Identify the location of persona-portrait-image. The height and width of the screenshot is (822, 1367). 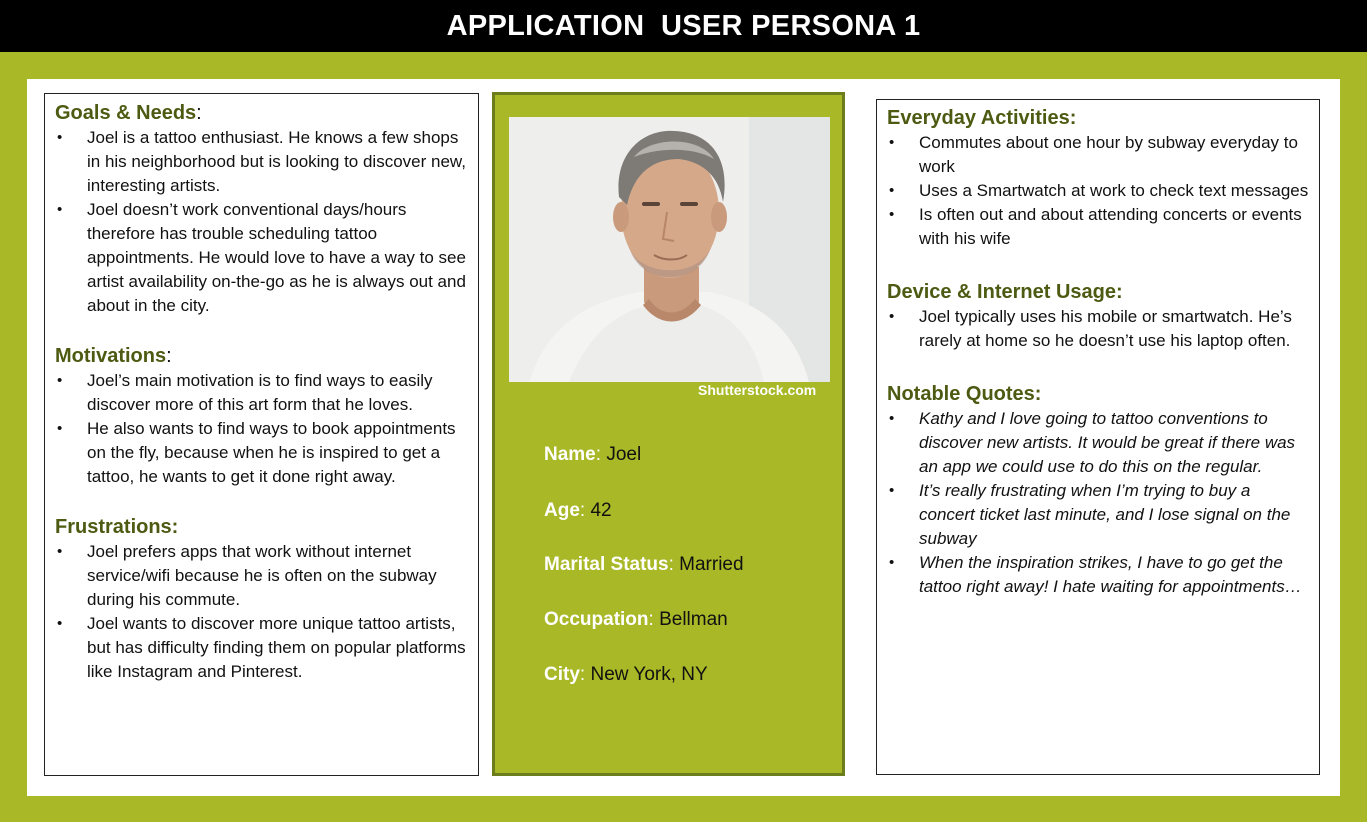
(669, 249).